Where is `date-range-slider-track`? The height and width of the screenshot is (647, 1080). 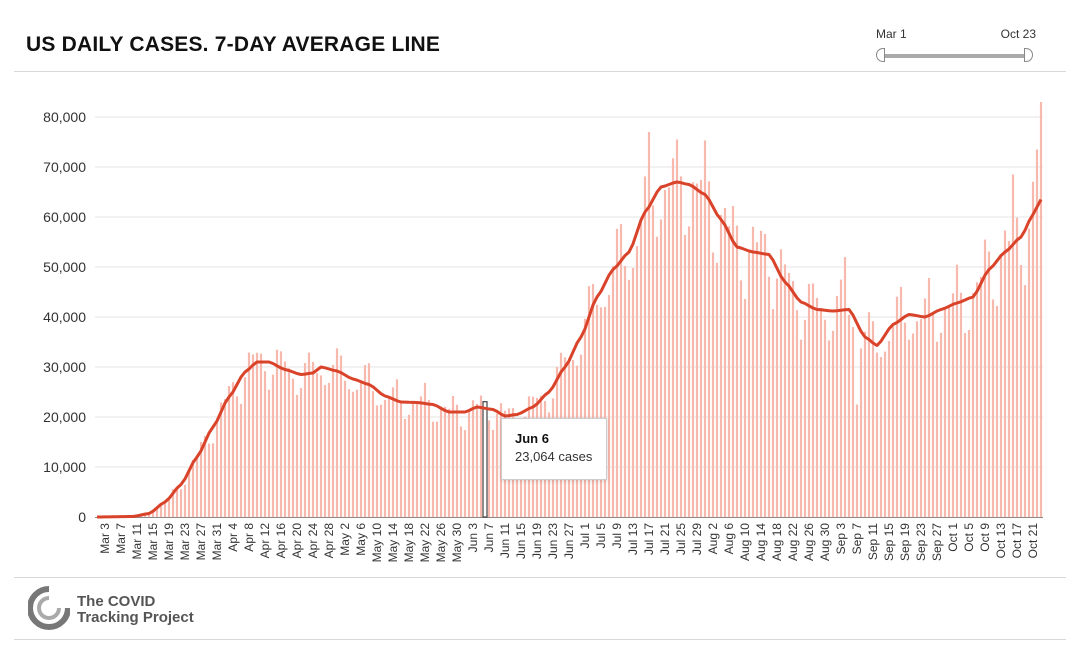 date-range-slider-track is located at coordinates (955, 56).